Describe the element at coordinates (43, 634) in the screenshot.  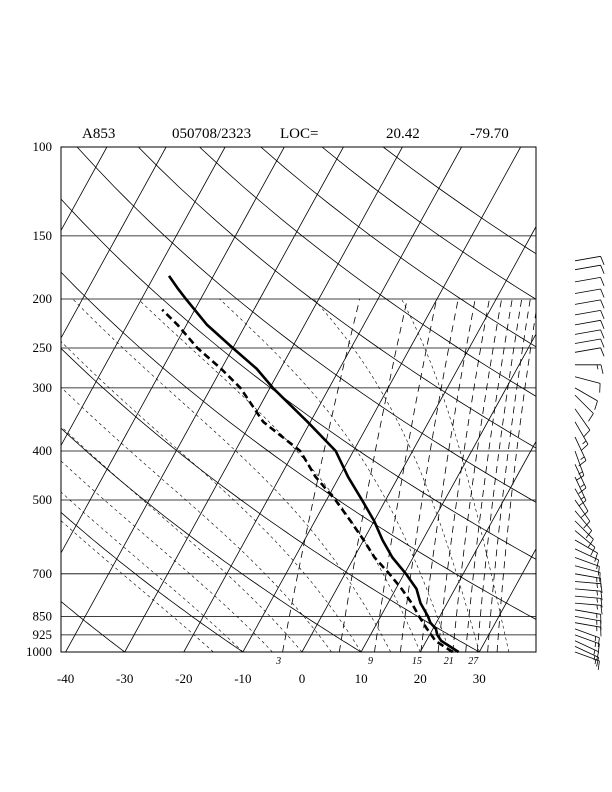
I see `pressure-tick-label: 925` at that location.